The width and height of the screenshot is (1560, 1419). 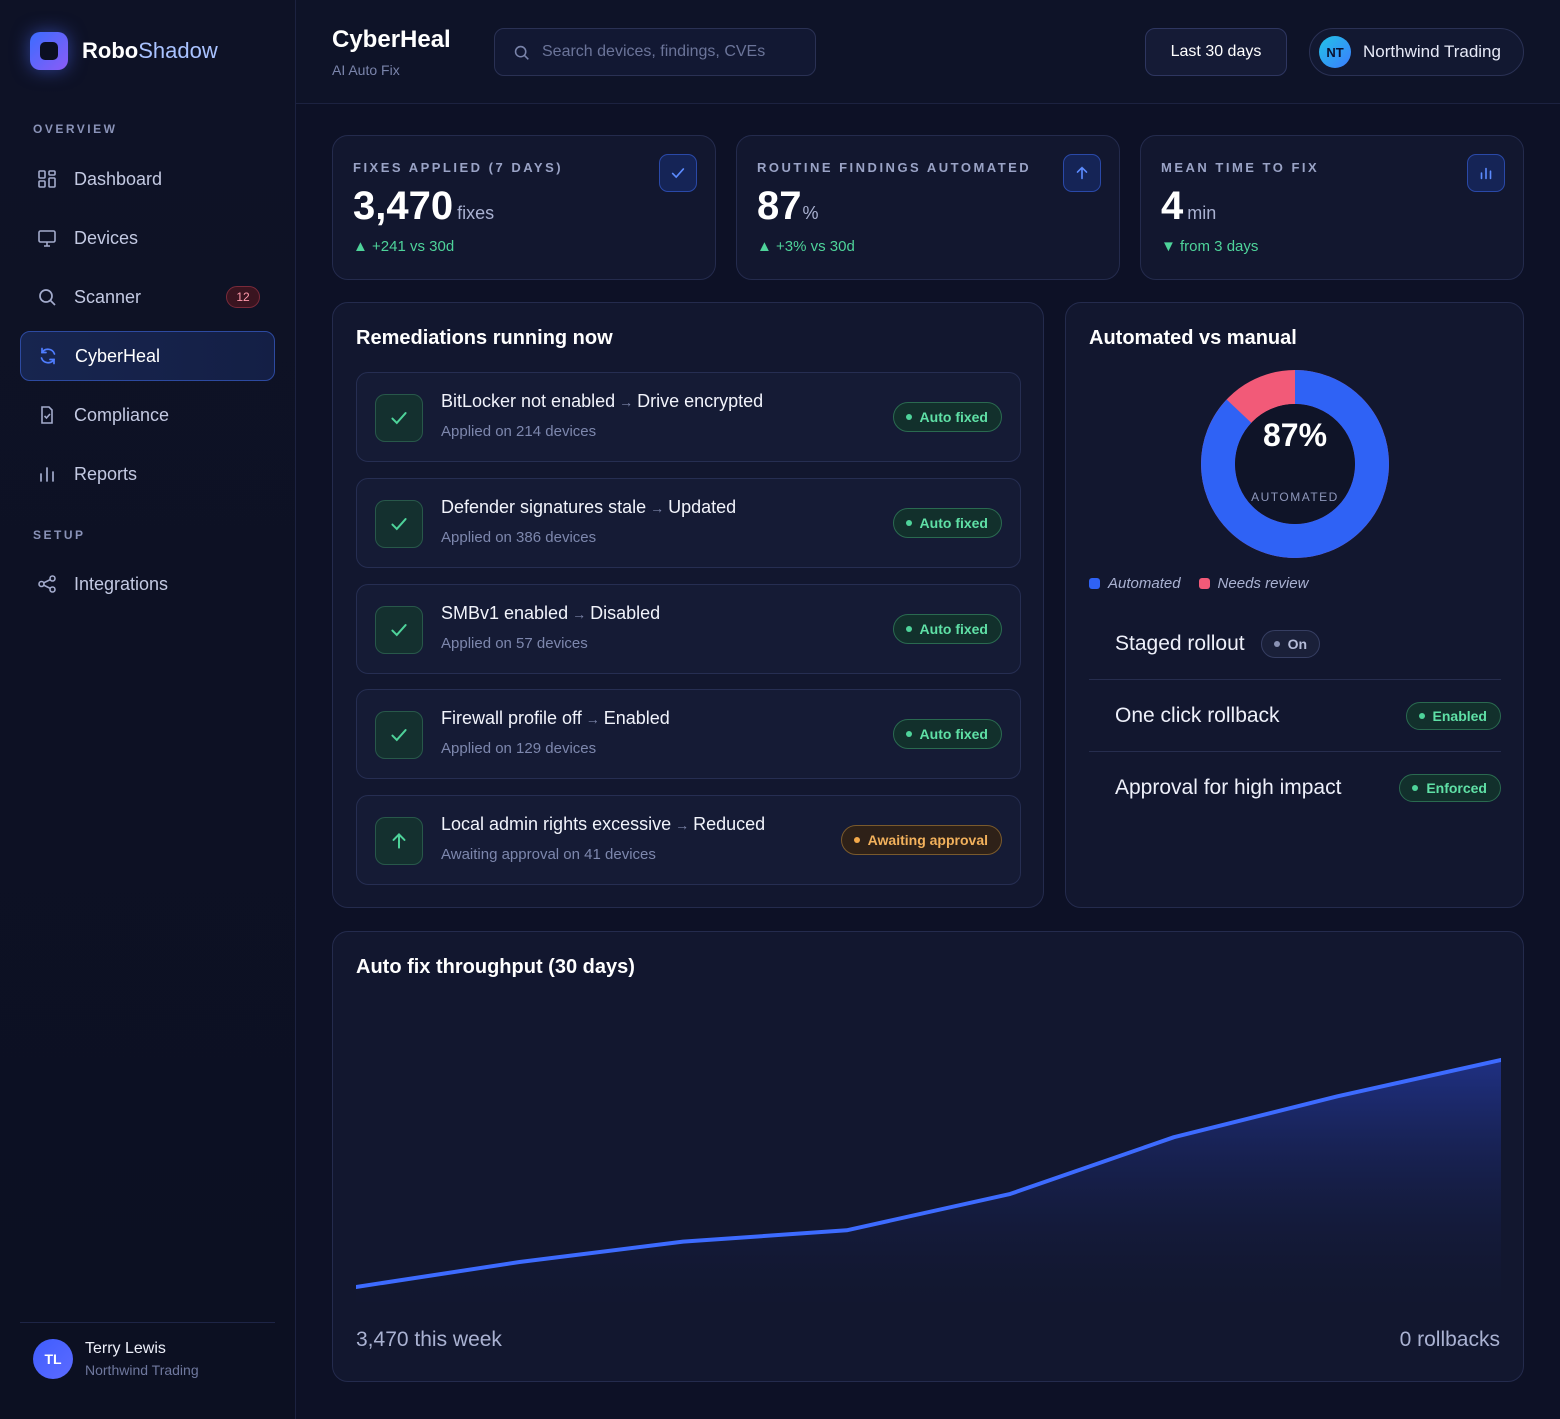 What do you see at coordinates (108, 296) in the screenshot?
I see `sidebar-item-label: Scanner` at bounding box center [108, 296].